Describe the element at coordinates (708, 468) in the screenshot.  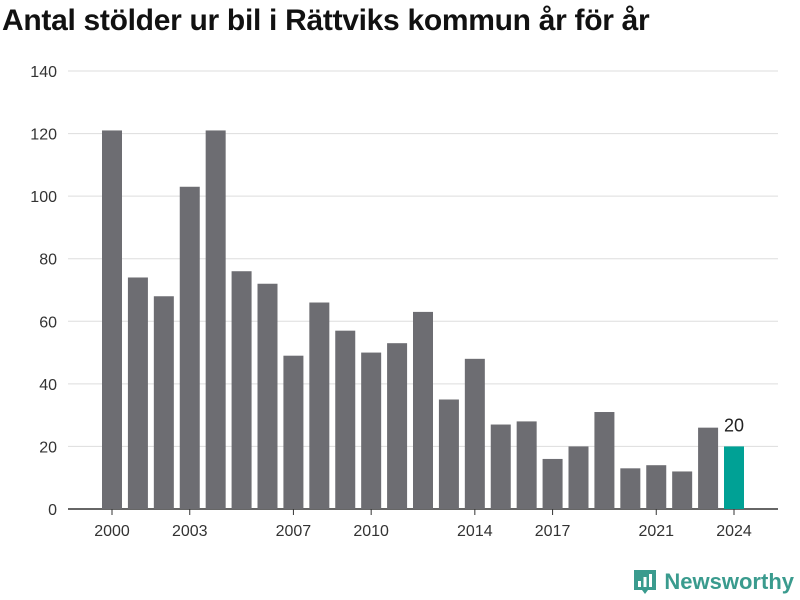
I see `bar-2023` at that location.